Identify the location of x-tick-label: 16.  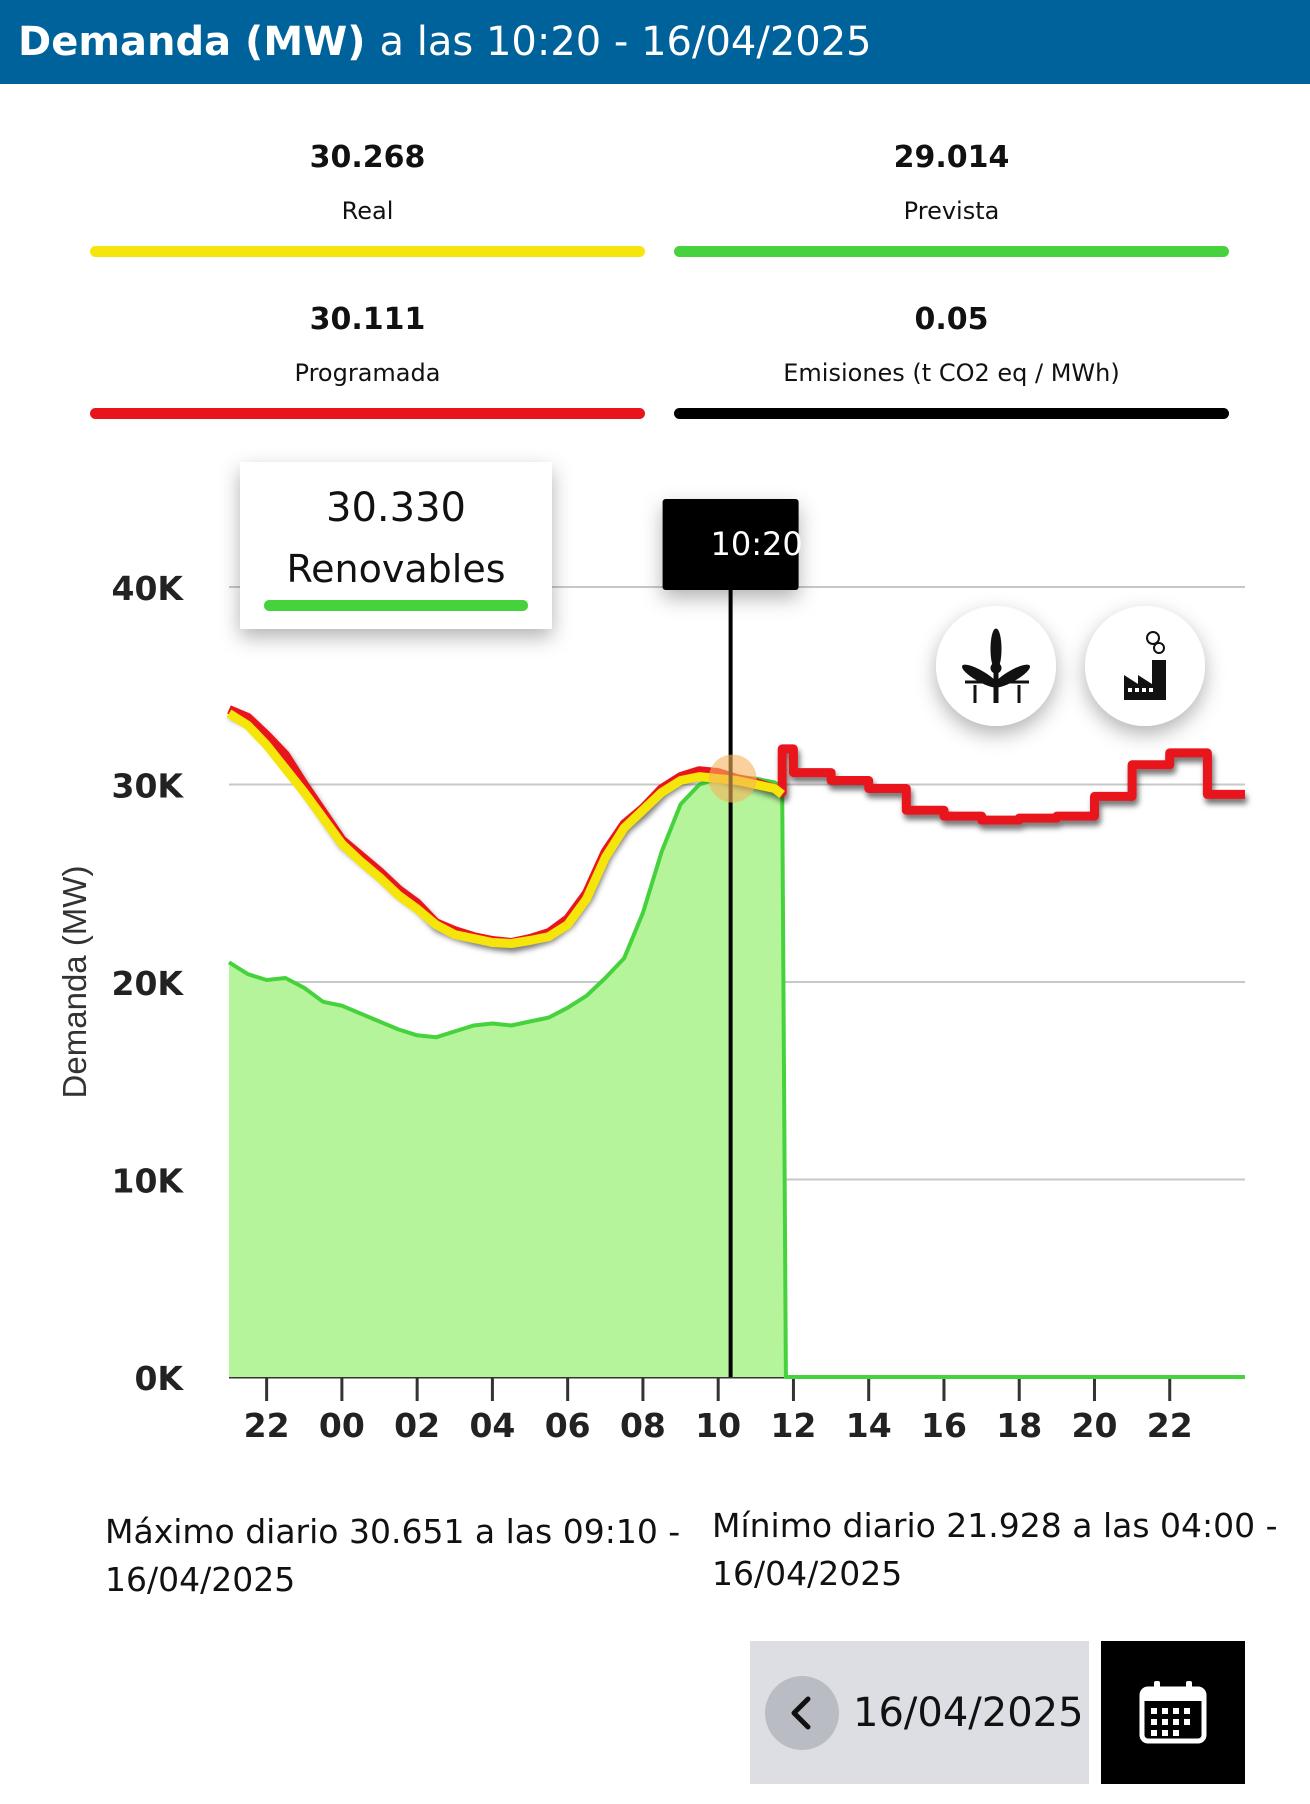
(944, 1425).